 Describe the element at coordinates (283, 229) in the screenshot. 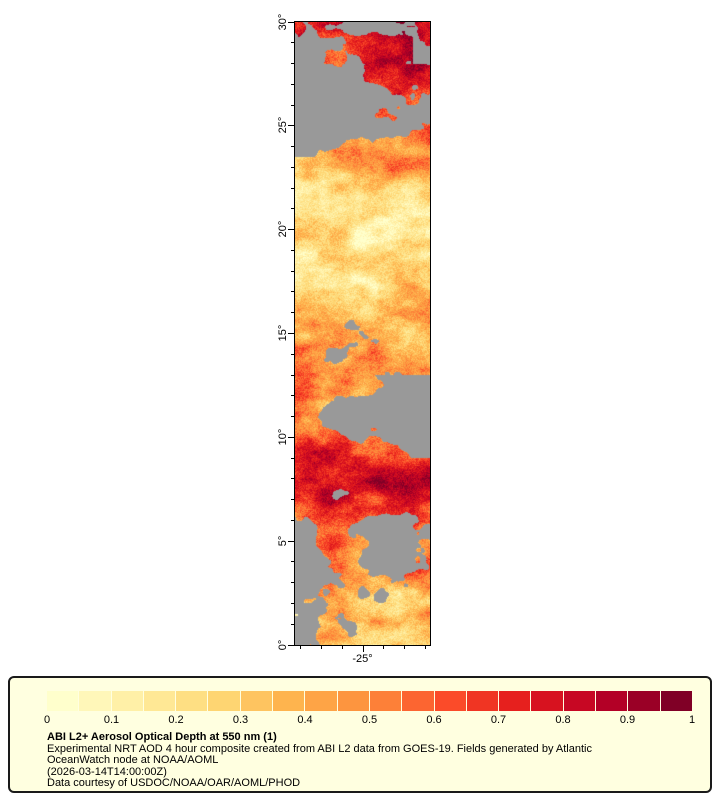

I see `latitude-tick-label: 20°` at that location.